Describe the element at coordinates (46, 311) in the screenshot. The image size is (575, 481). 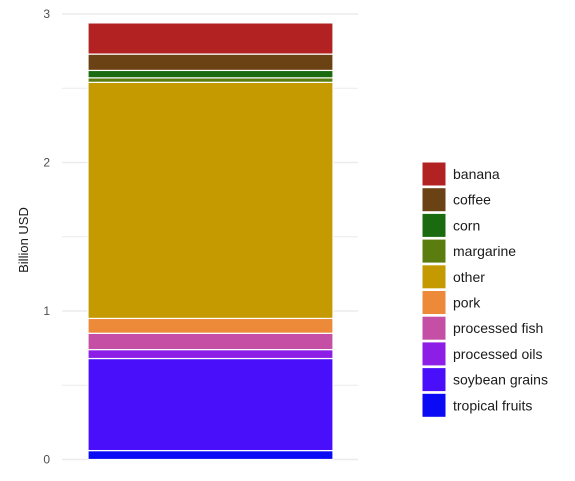
I see `y-tick-label: 1` at that location.